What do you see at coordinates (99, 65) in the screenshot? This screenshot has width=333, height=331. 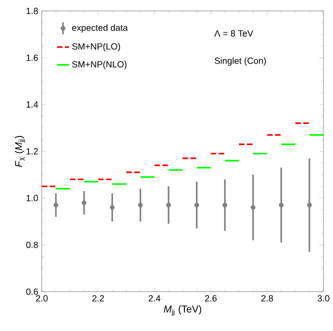 I see `legend-label: SM+NP(NLO)` at bounding box center [99, 65].